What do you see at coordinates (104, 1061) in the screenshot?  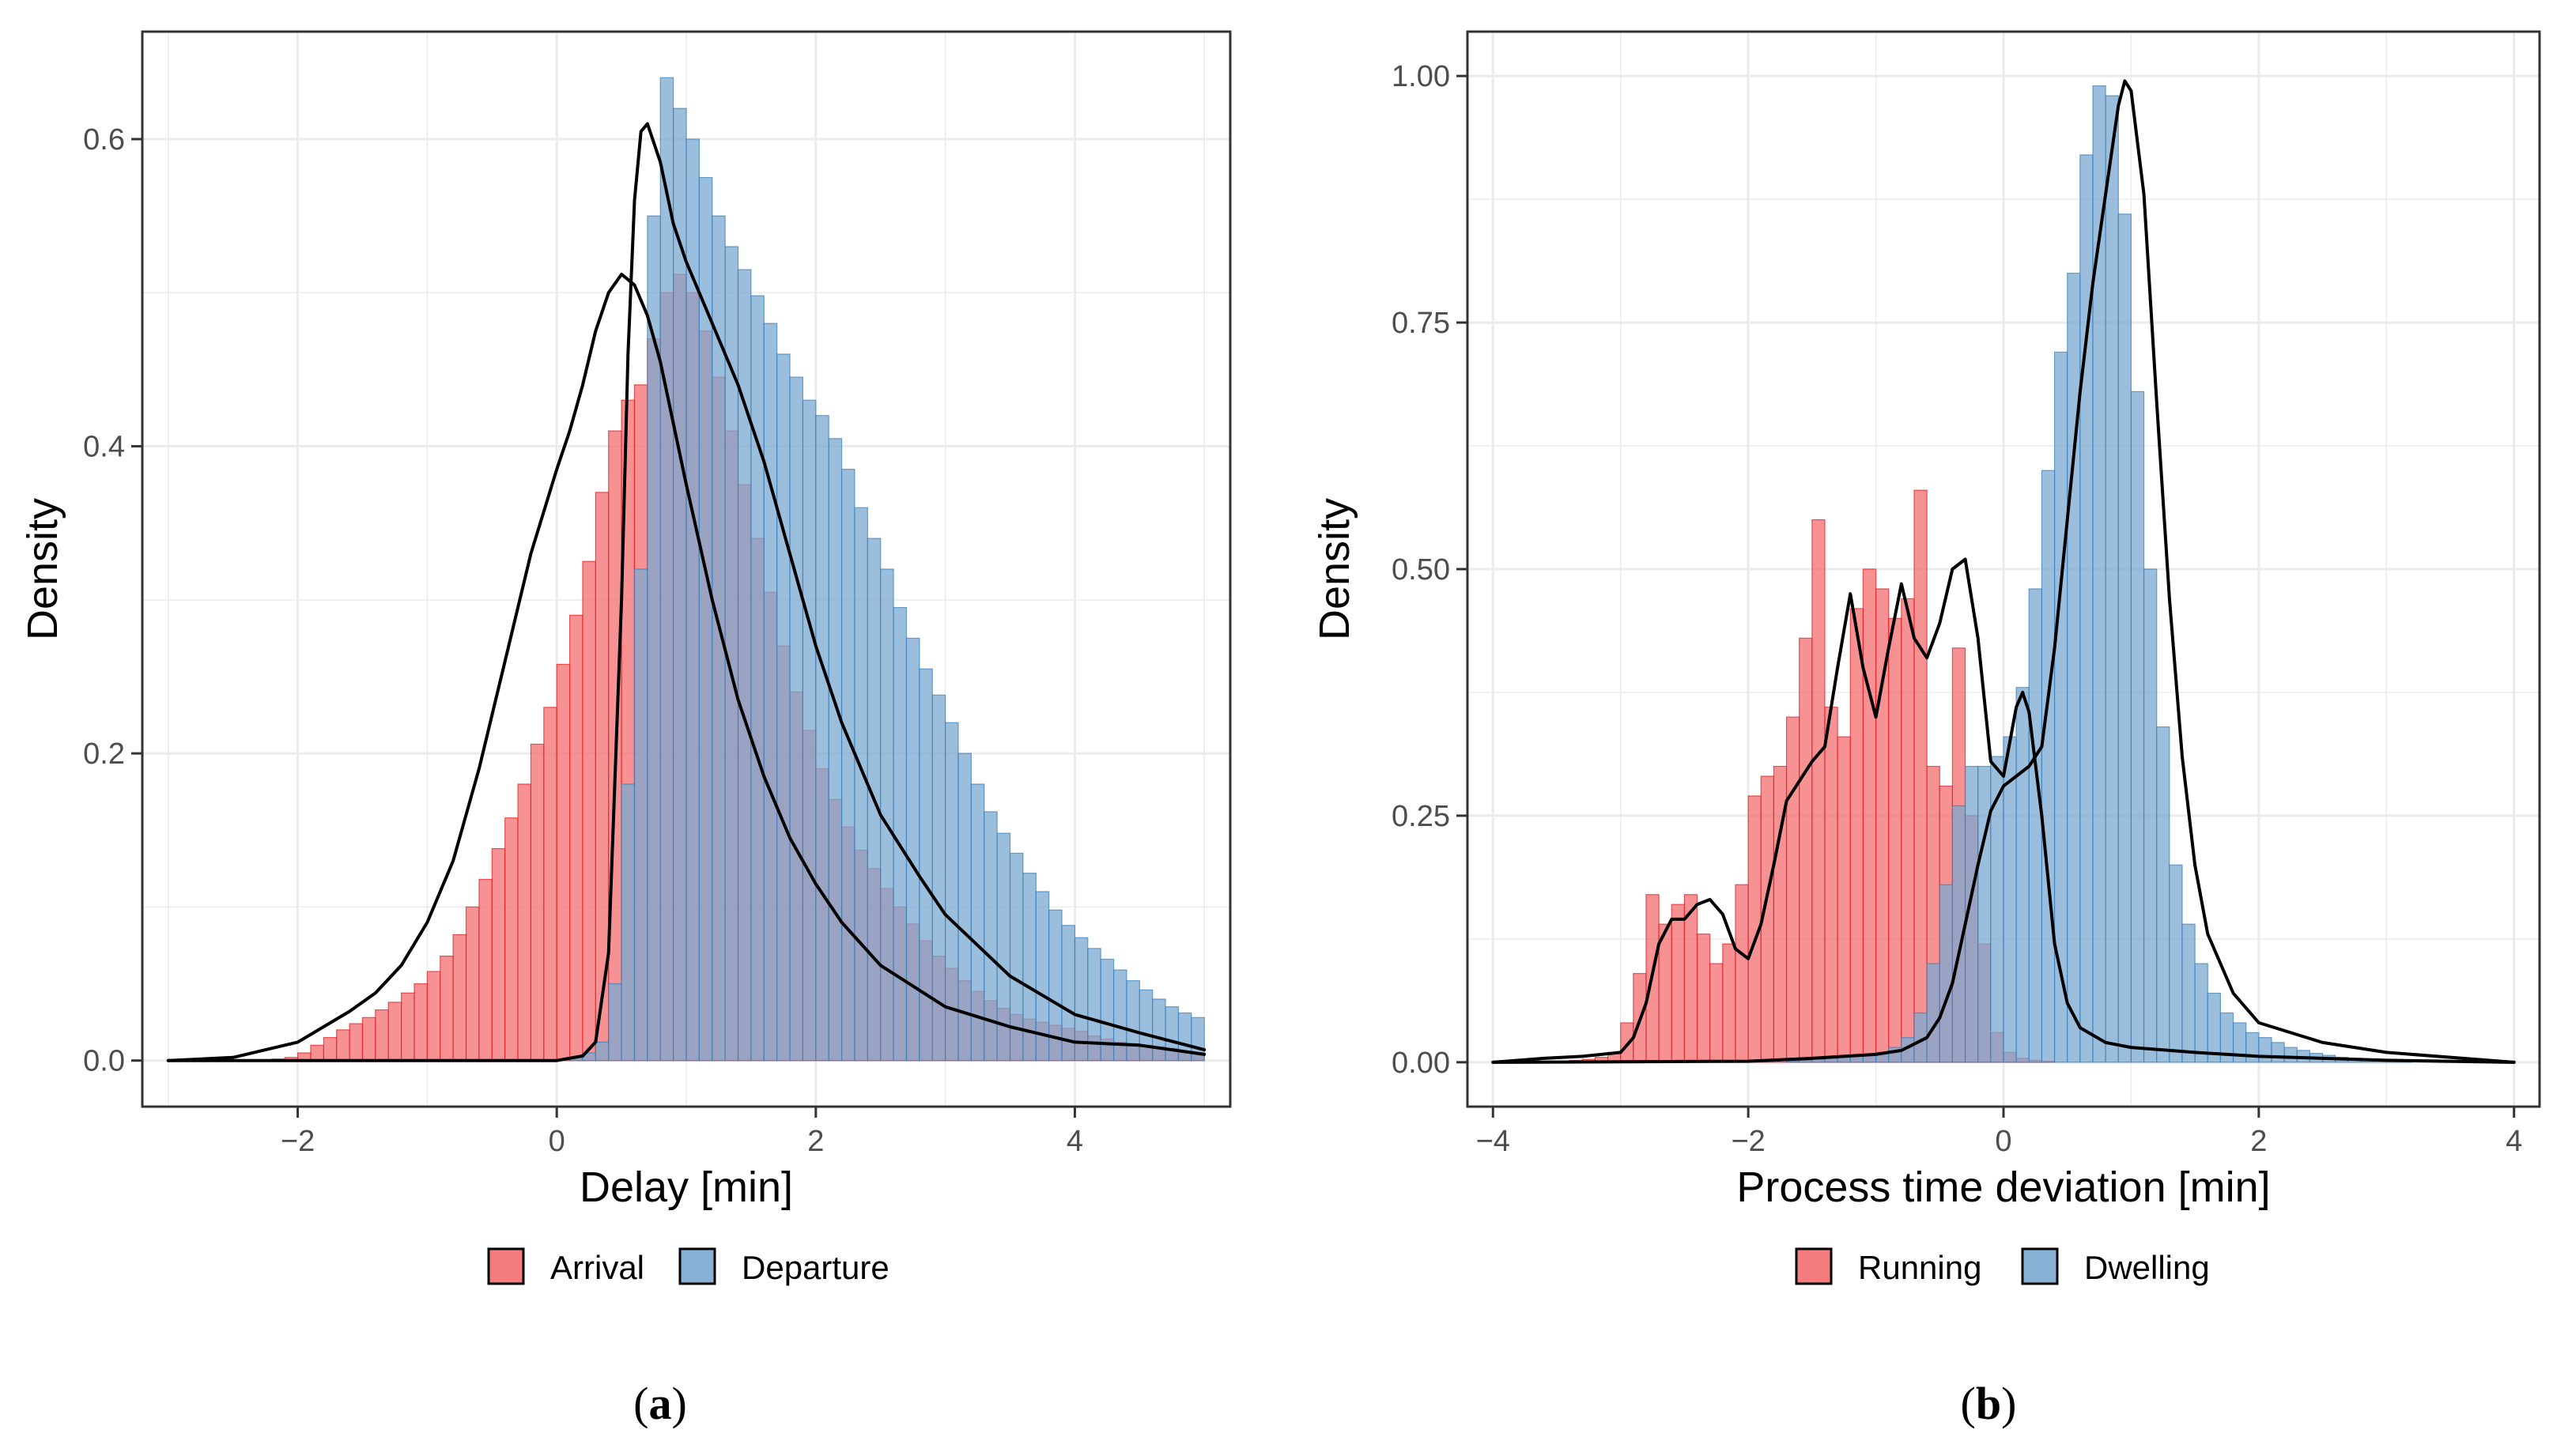 I see `y-tick-label: 0.0` at bounding box center [104, 1061].